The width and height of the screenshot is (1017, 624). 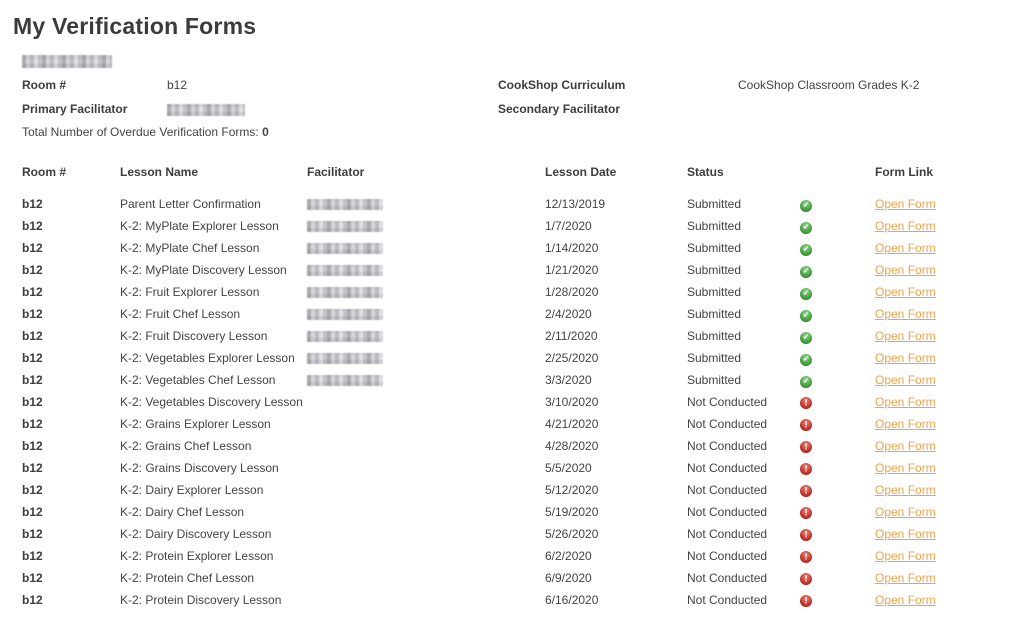 I want to click on lesson-name-cell: K-2: MyPlate Explorer Lesson, so click(x=199, y=226).